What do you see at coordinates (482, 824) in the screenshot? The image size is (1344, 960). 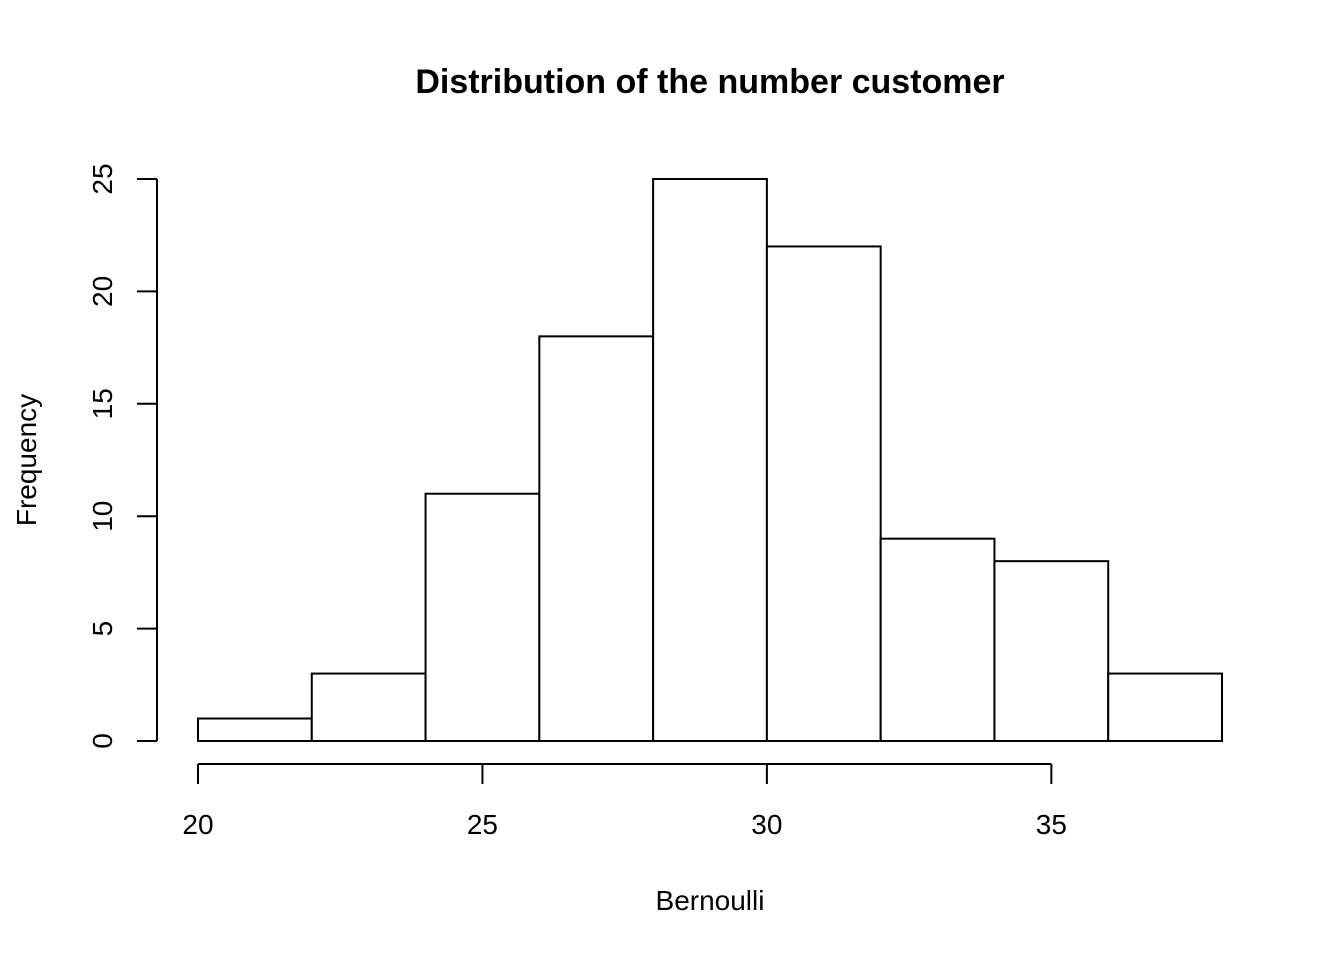 I see `x-tick-label-25: 25` at bounding box center [482, 824].